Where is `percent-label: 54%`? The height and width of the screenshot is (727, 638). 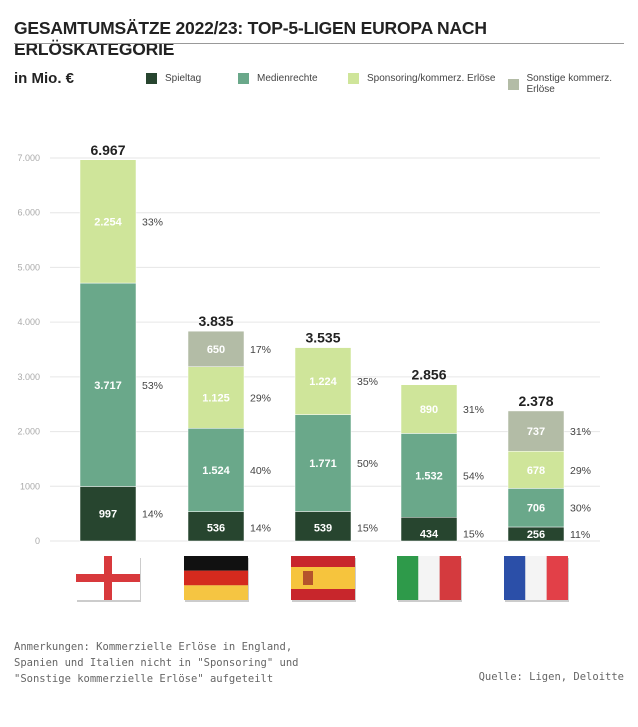 percent-label: 54% is located at coordinates (473, 476).